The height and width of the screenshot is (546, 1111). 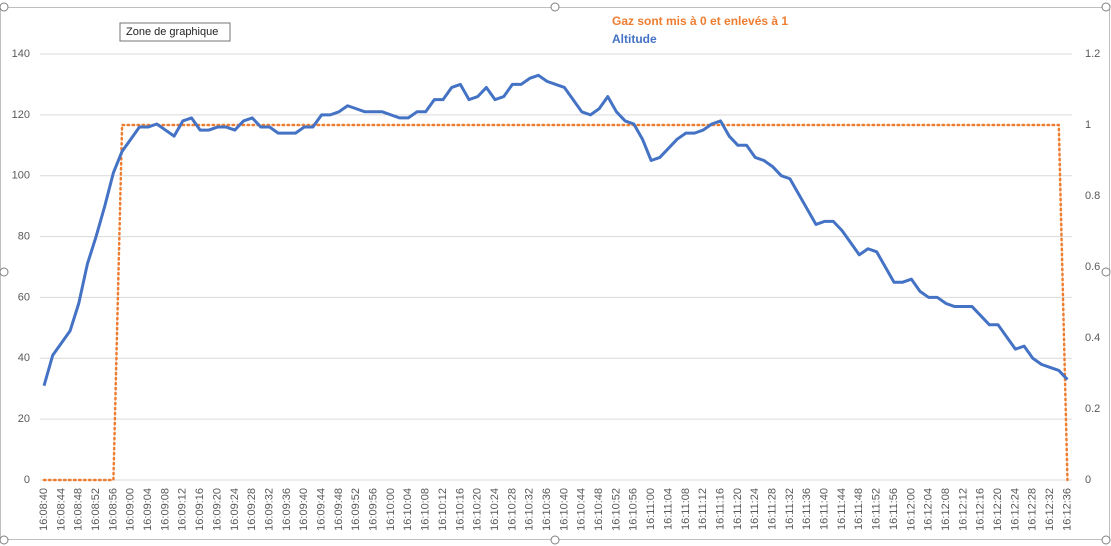 I want to click on x-tick-label: 16:09:56, so click(x=374, y=509).